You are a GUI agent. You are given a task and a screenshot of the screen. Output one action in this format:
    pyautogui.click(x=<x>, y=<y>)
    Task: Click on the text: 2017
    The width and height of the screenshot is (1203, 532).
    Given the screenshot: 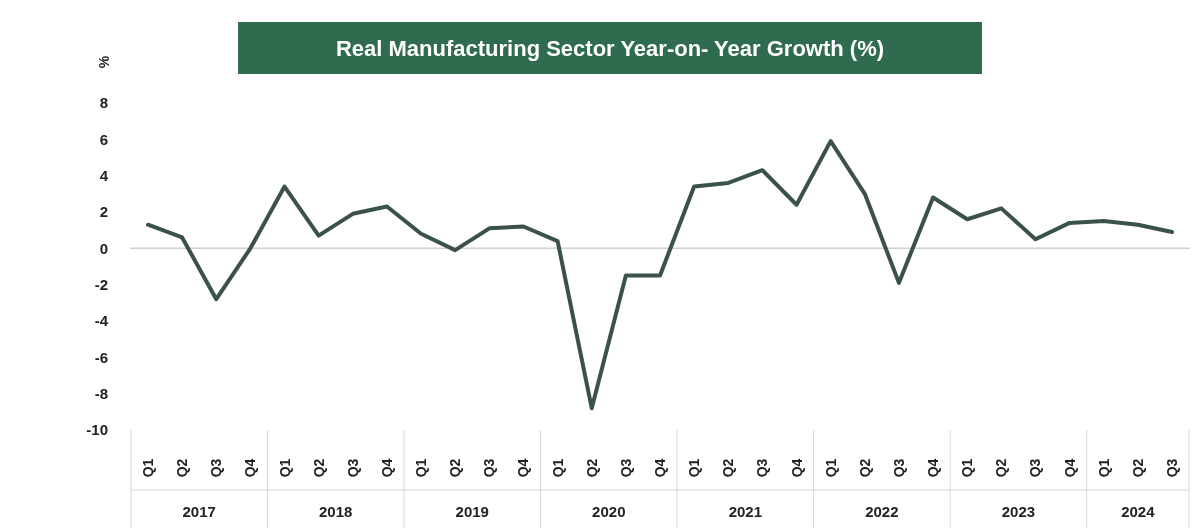 What is the action you would take?
    pyautogui.click(x=199, y=512)
    